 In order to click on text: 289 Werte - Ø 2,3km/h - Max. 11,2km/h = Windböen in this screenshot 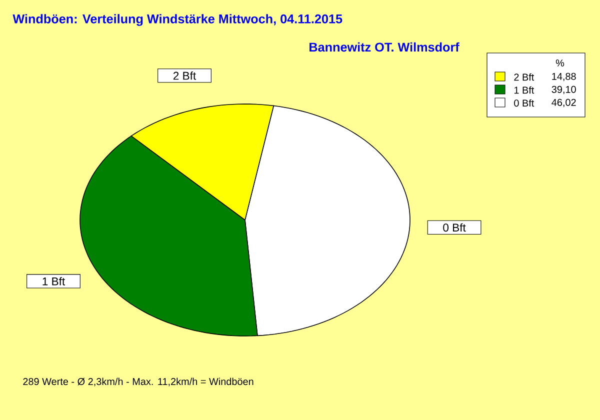, I will do `click(138, 382)`.